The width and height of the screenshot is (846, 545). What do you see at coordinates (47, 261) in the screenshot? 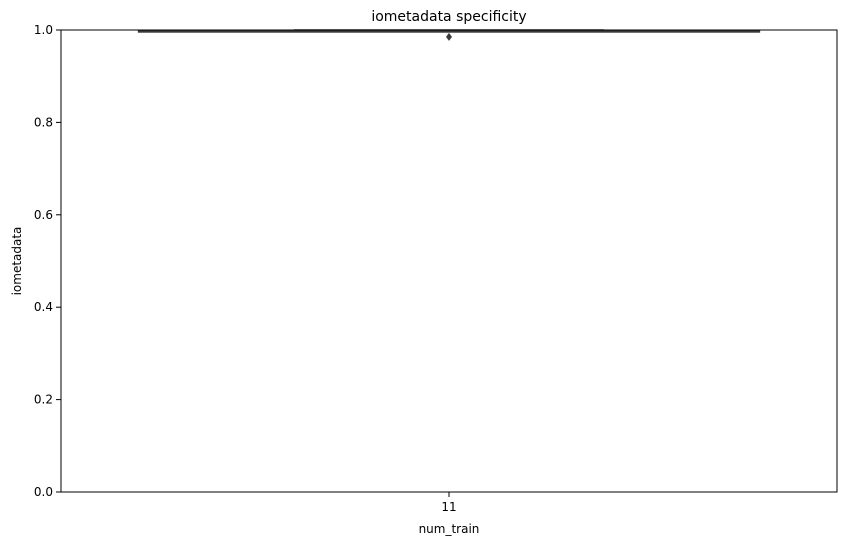
I see `y-axis: 0.0 0.2 0.4 0.6 0.8 1.0` at bounding box center [47, 261].